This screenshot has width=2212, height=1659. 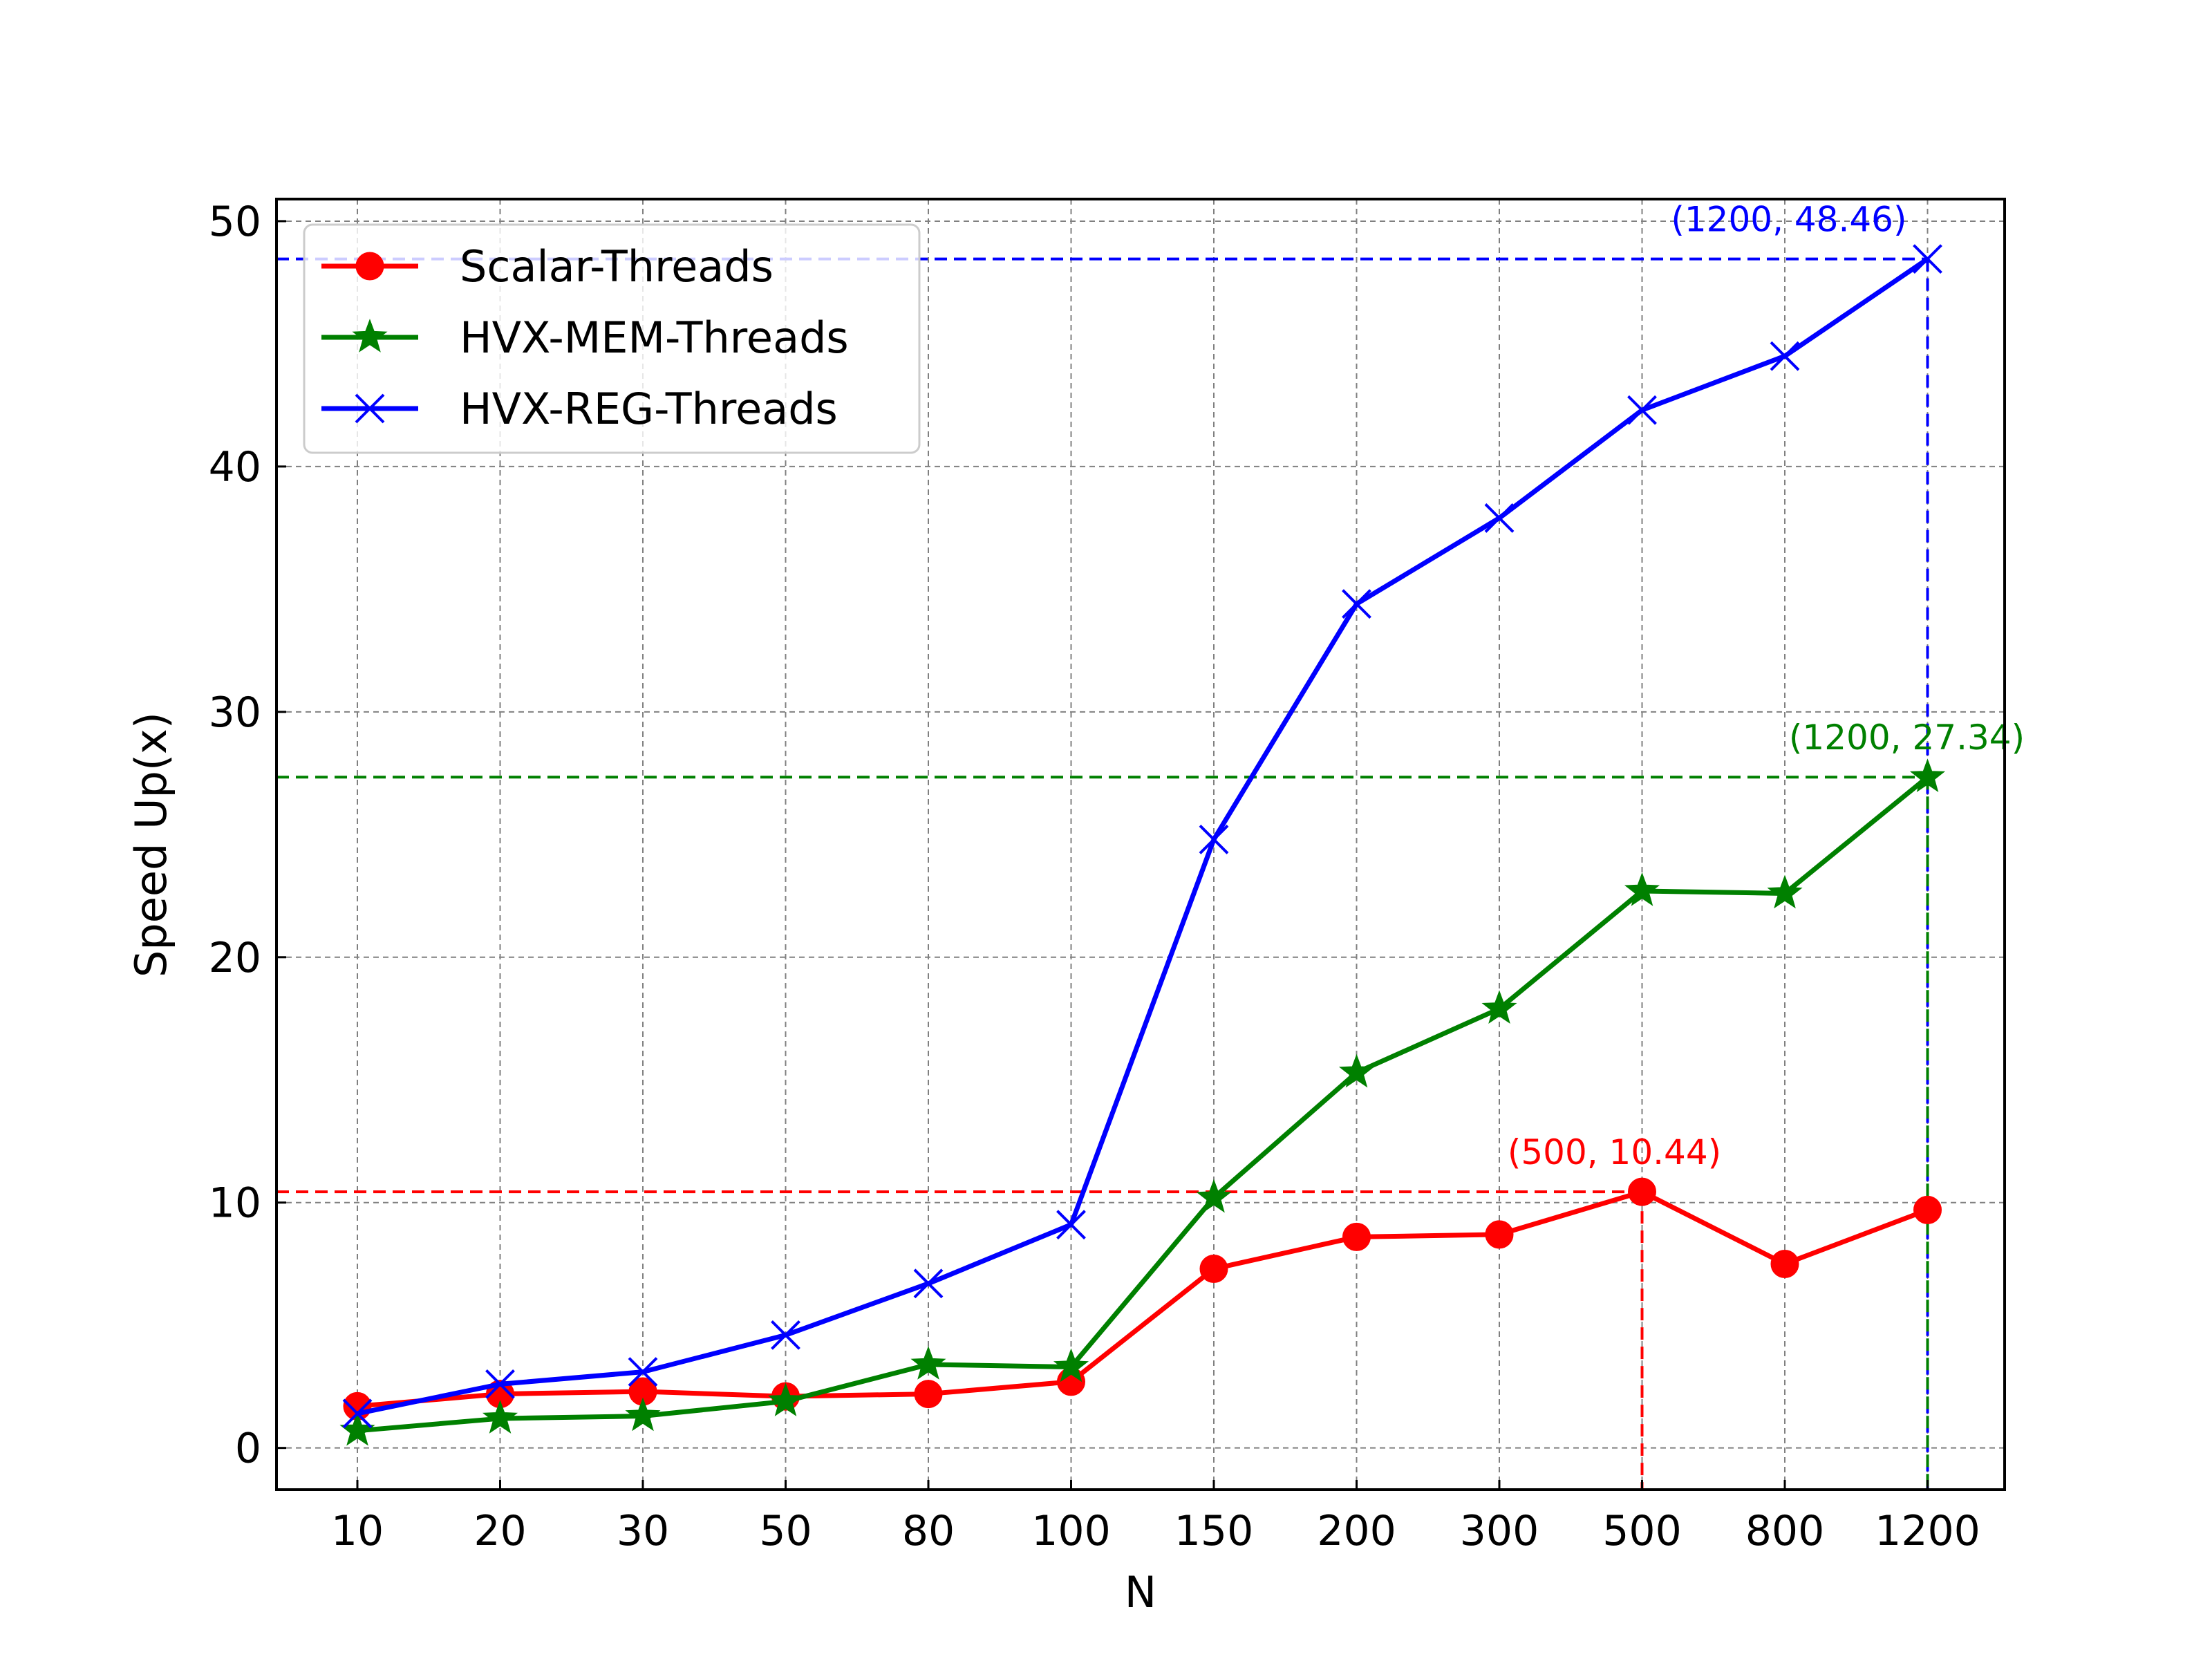 What do you see at coordinates (617, 266) in the screenshot?
I see `legend-entry-label: Scalar-Threads` at bounding box center [617, 266].